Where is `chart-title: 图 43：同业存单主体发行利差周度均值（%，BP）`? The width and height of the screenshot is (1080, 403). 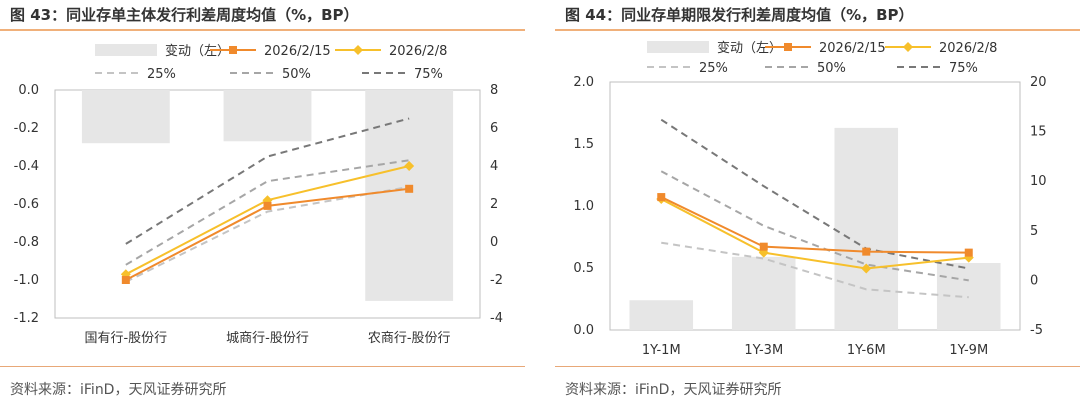 chart-title: 图 43：同业存单主体发行利差周度均值（%，BP） is located at coordinates (184, 15).